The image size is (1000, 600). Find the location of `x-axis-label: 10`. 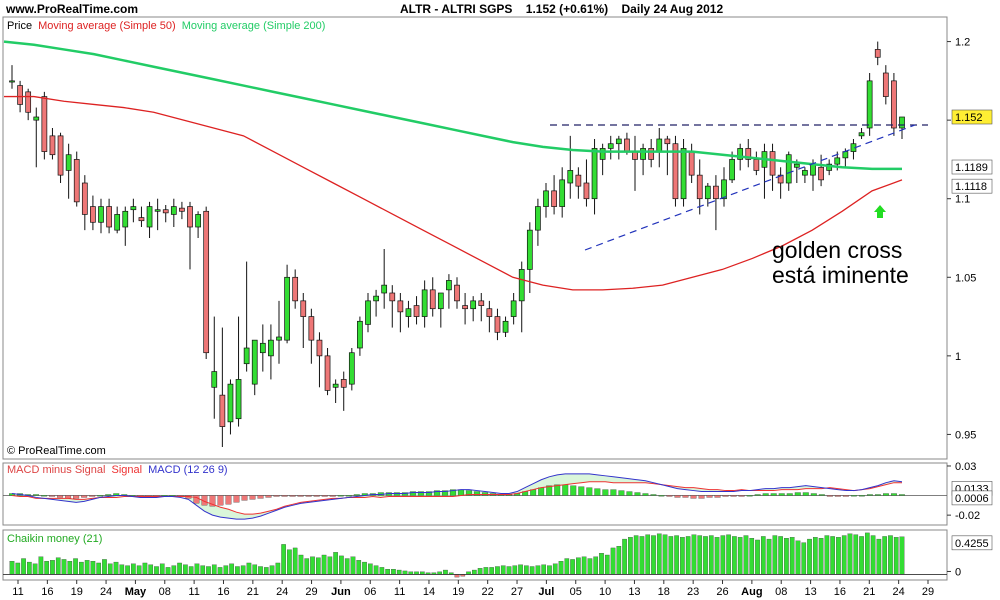

x-axis-label: 10 is located at coordinates (605, 592).